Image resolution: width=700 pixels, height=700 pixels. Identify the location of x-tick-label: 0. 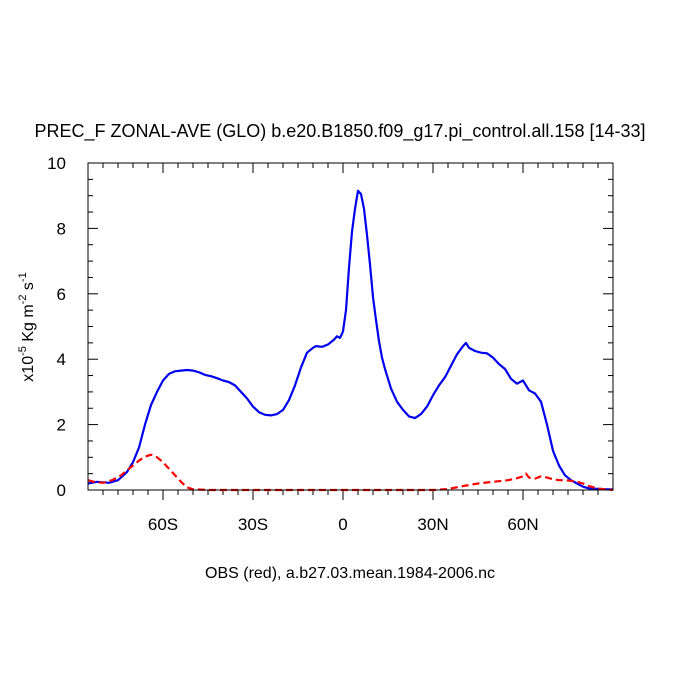
(342, 524).